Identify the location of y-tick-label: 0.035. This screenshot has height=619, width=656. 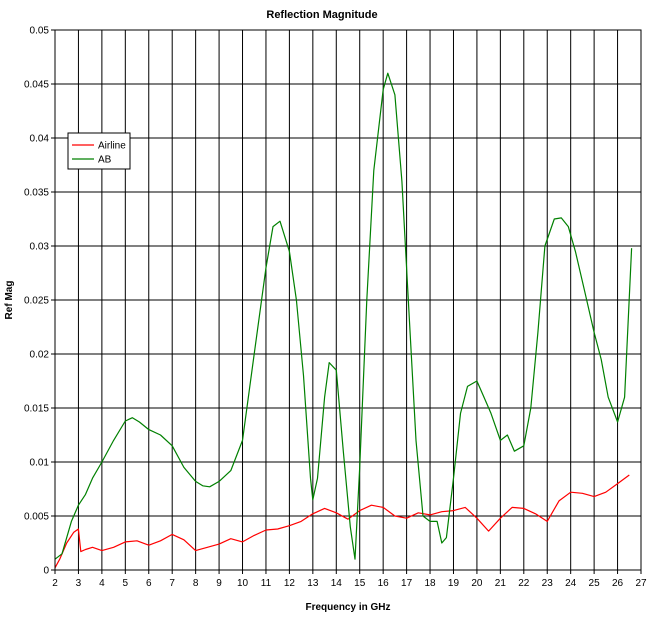
(36, 193).